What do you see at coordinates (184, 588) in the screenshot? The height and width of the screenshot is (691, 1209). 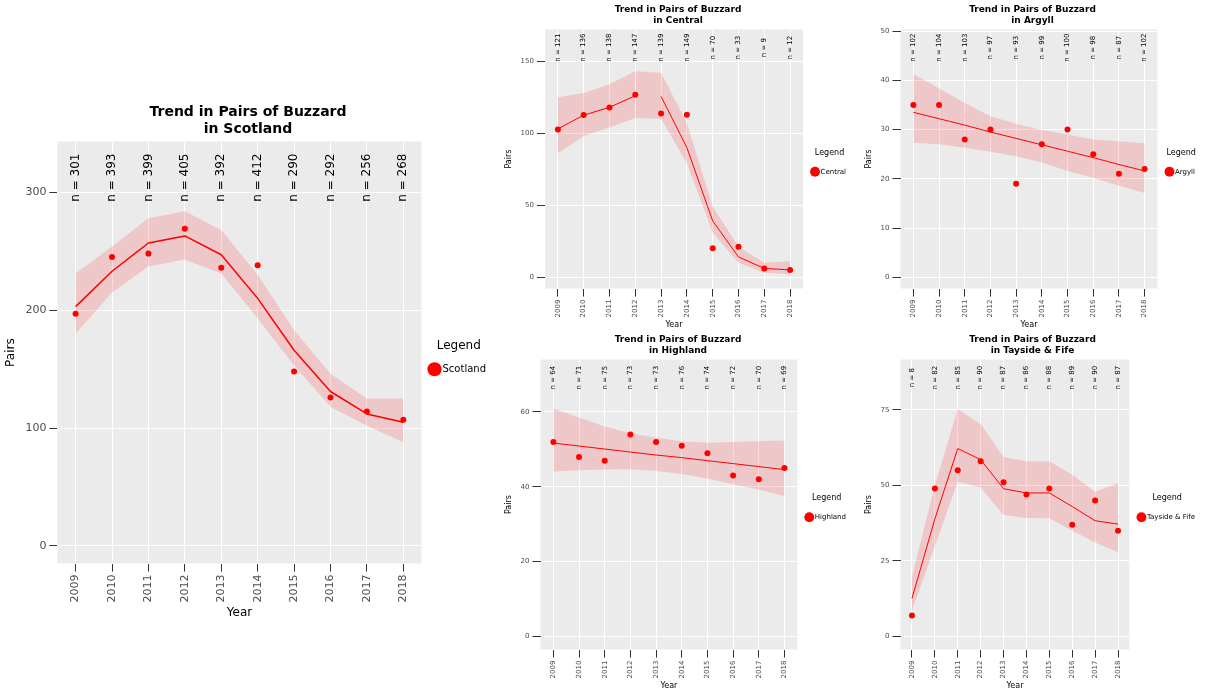 I see `x-tick-label: 2012` at bounding box center [184, 588].